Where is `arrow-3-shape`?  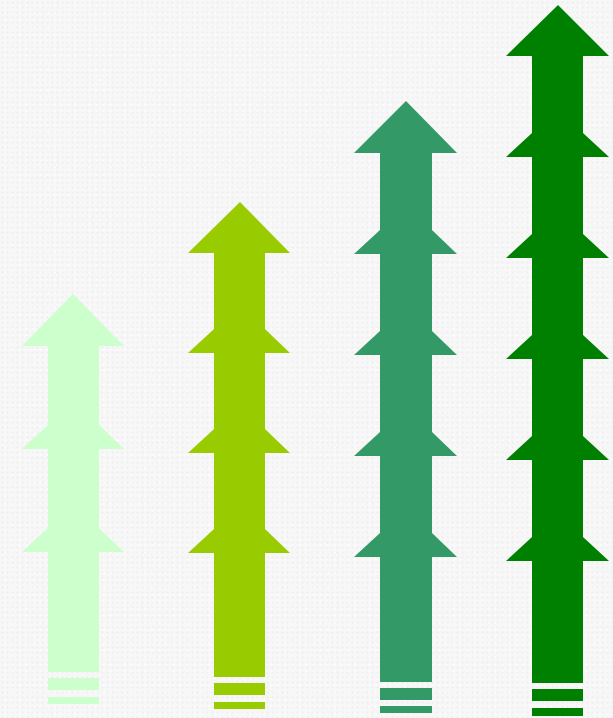
arrow-3-shape is located at coordinates (405, 391).